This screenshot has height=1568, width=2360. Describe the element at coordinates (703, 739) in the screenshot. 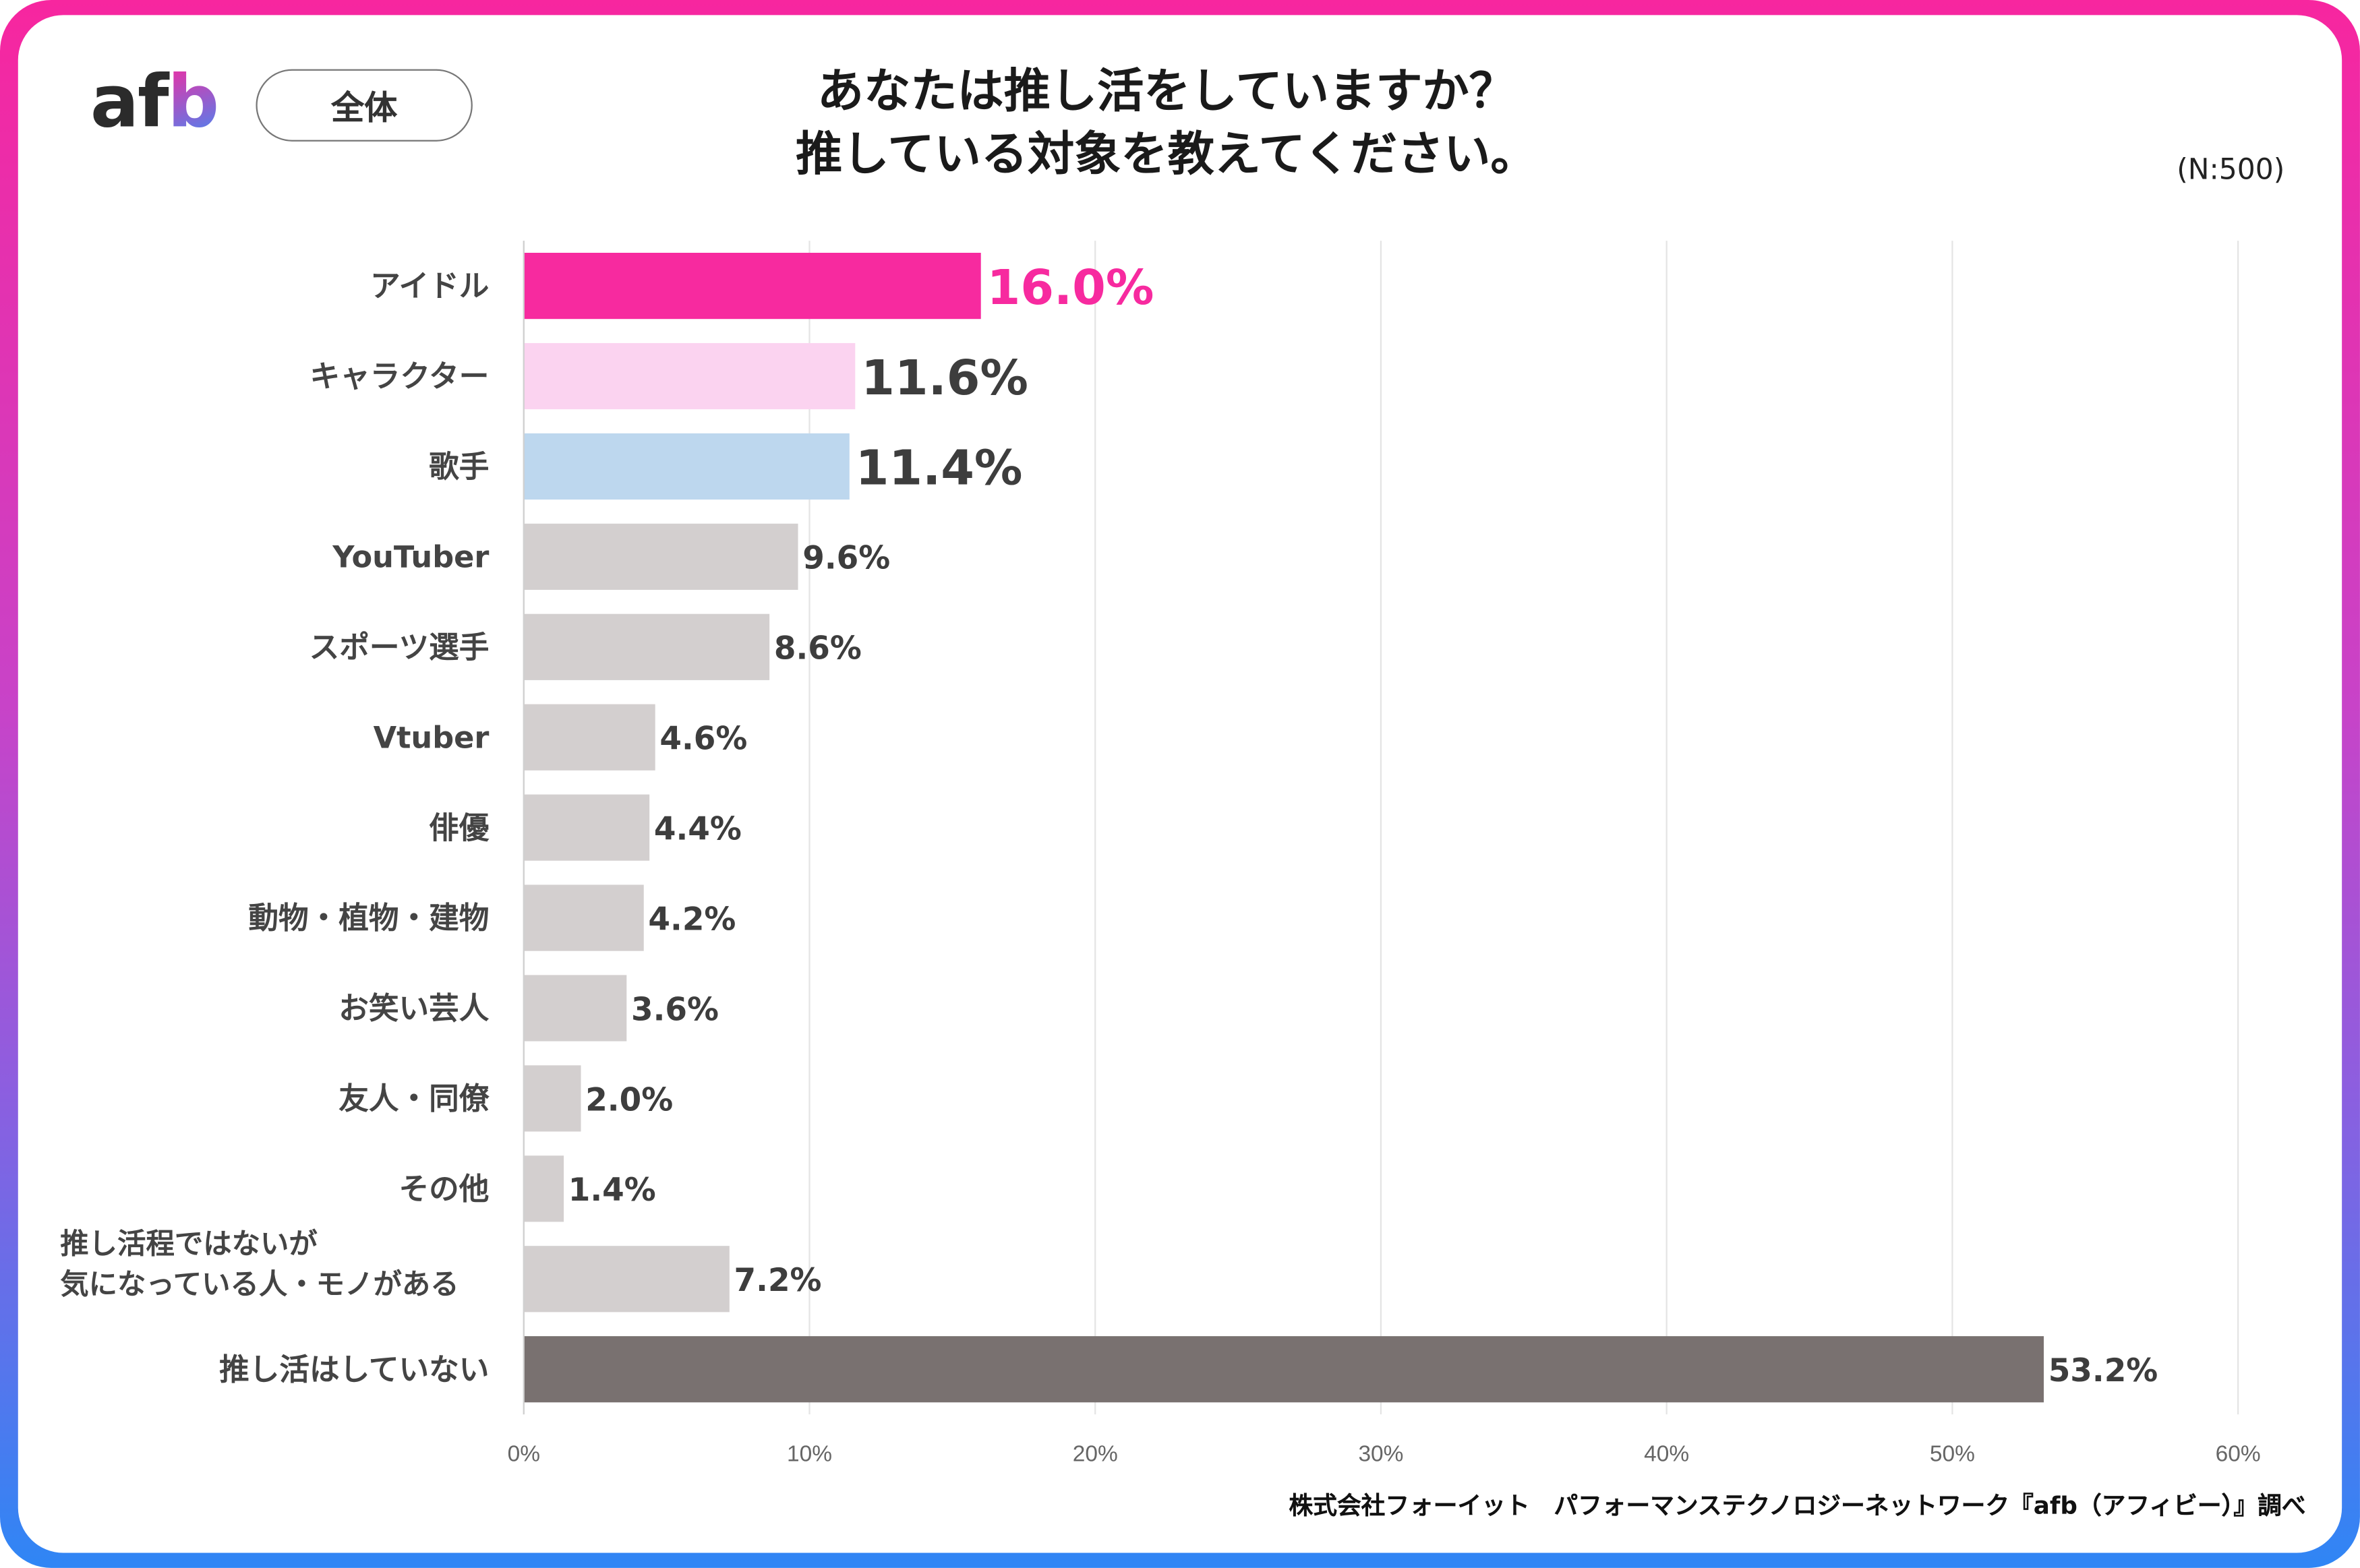

I see `value-label: 4.6%` at that location.